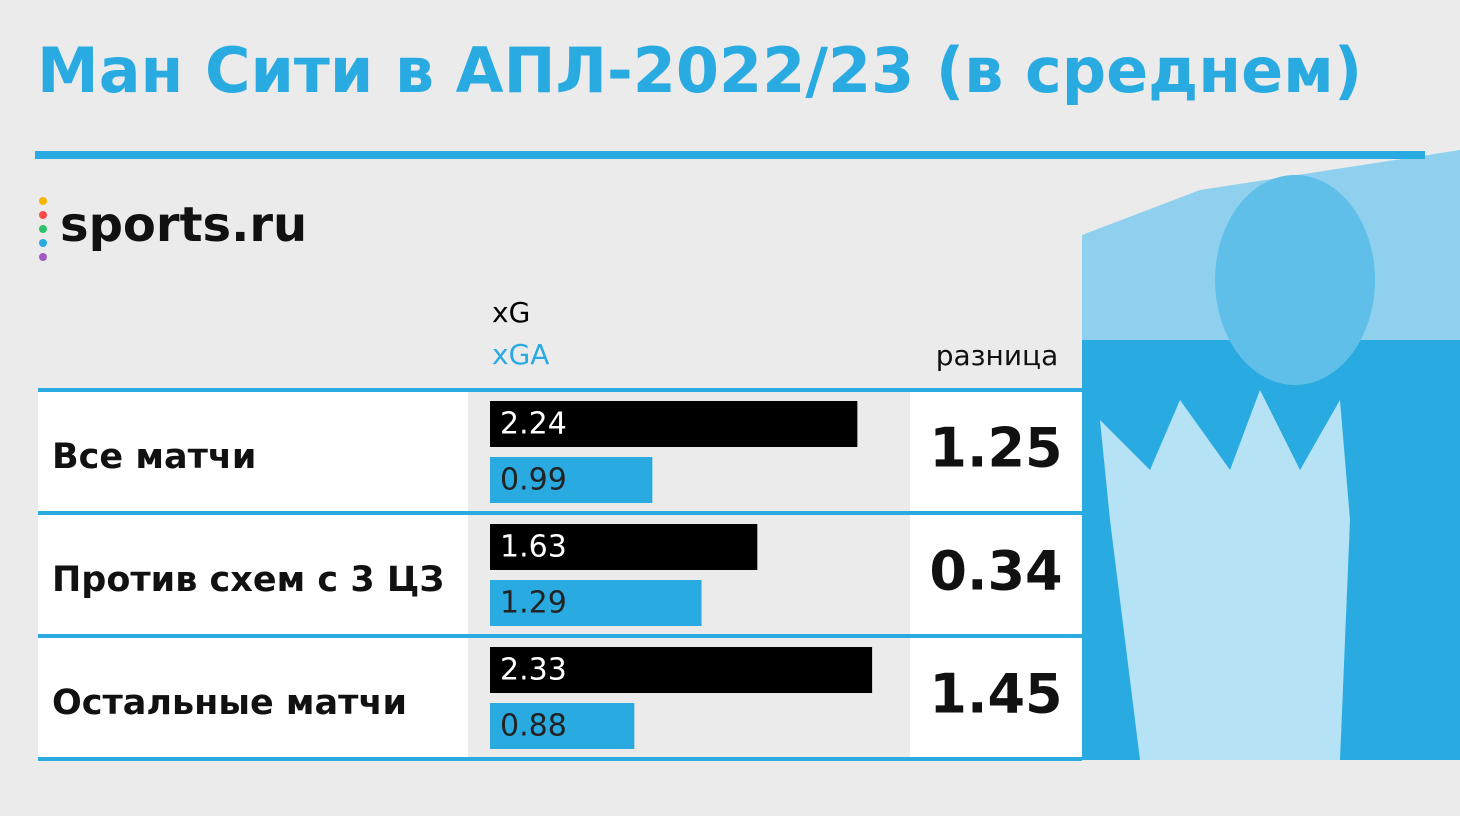  I want to click on logo: sports.ru, so click(183, 225).